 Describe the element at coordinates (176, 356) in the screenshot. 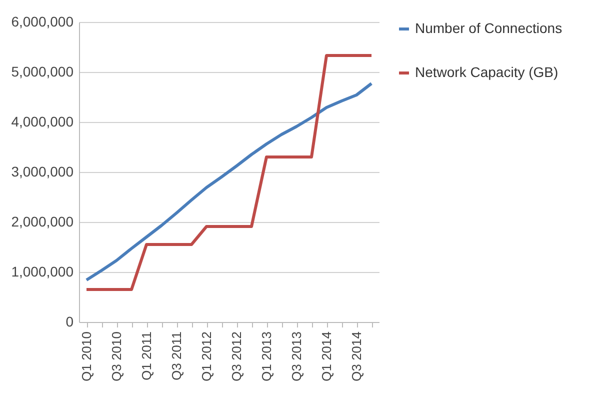

I see `x-tick-label: Q3 2011` at that location.